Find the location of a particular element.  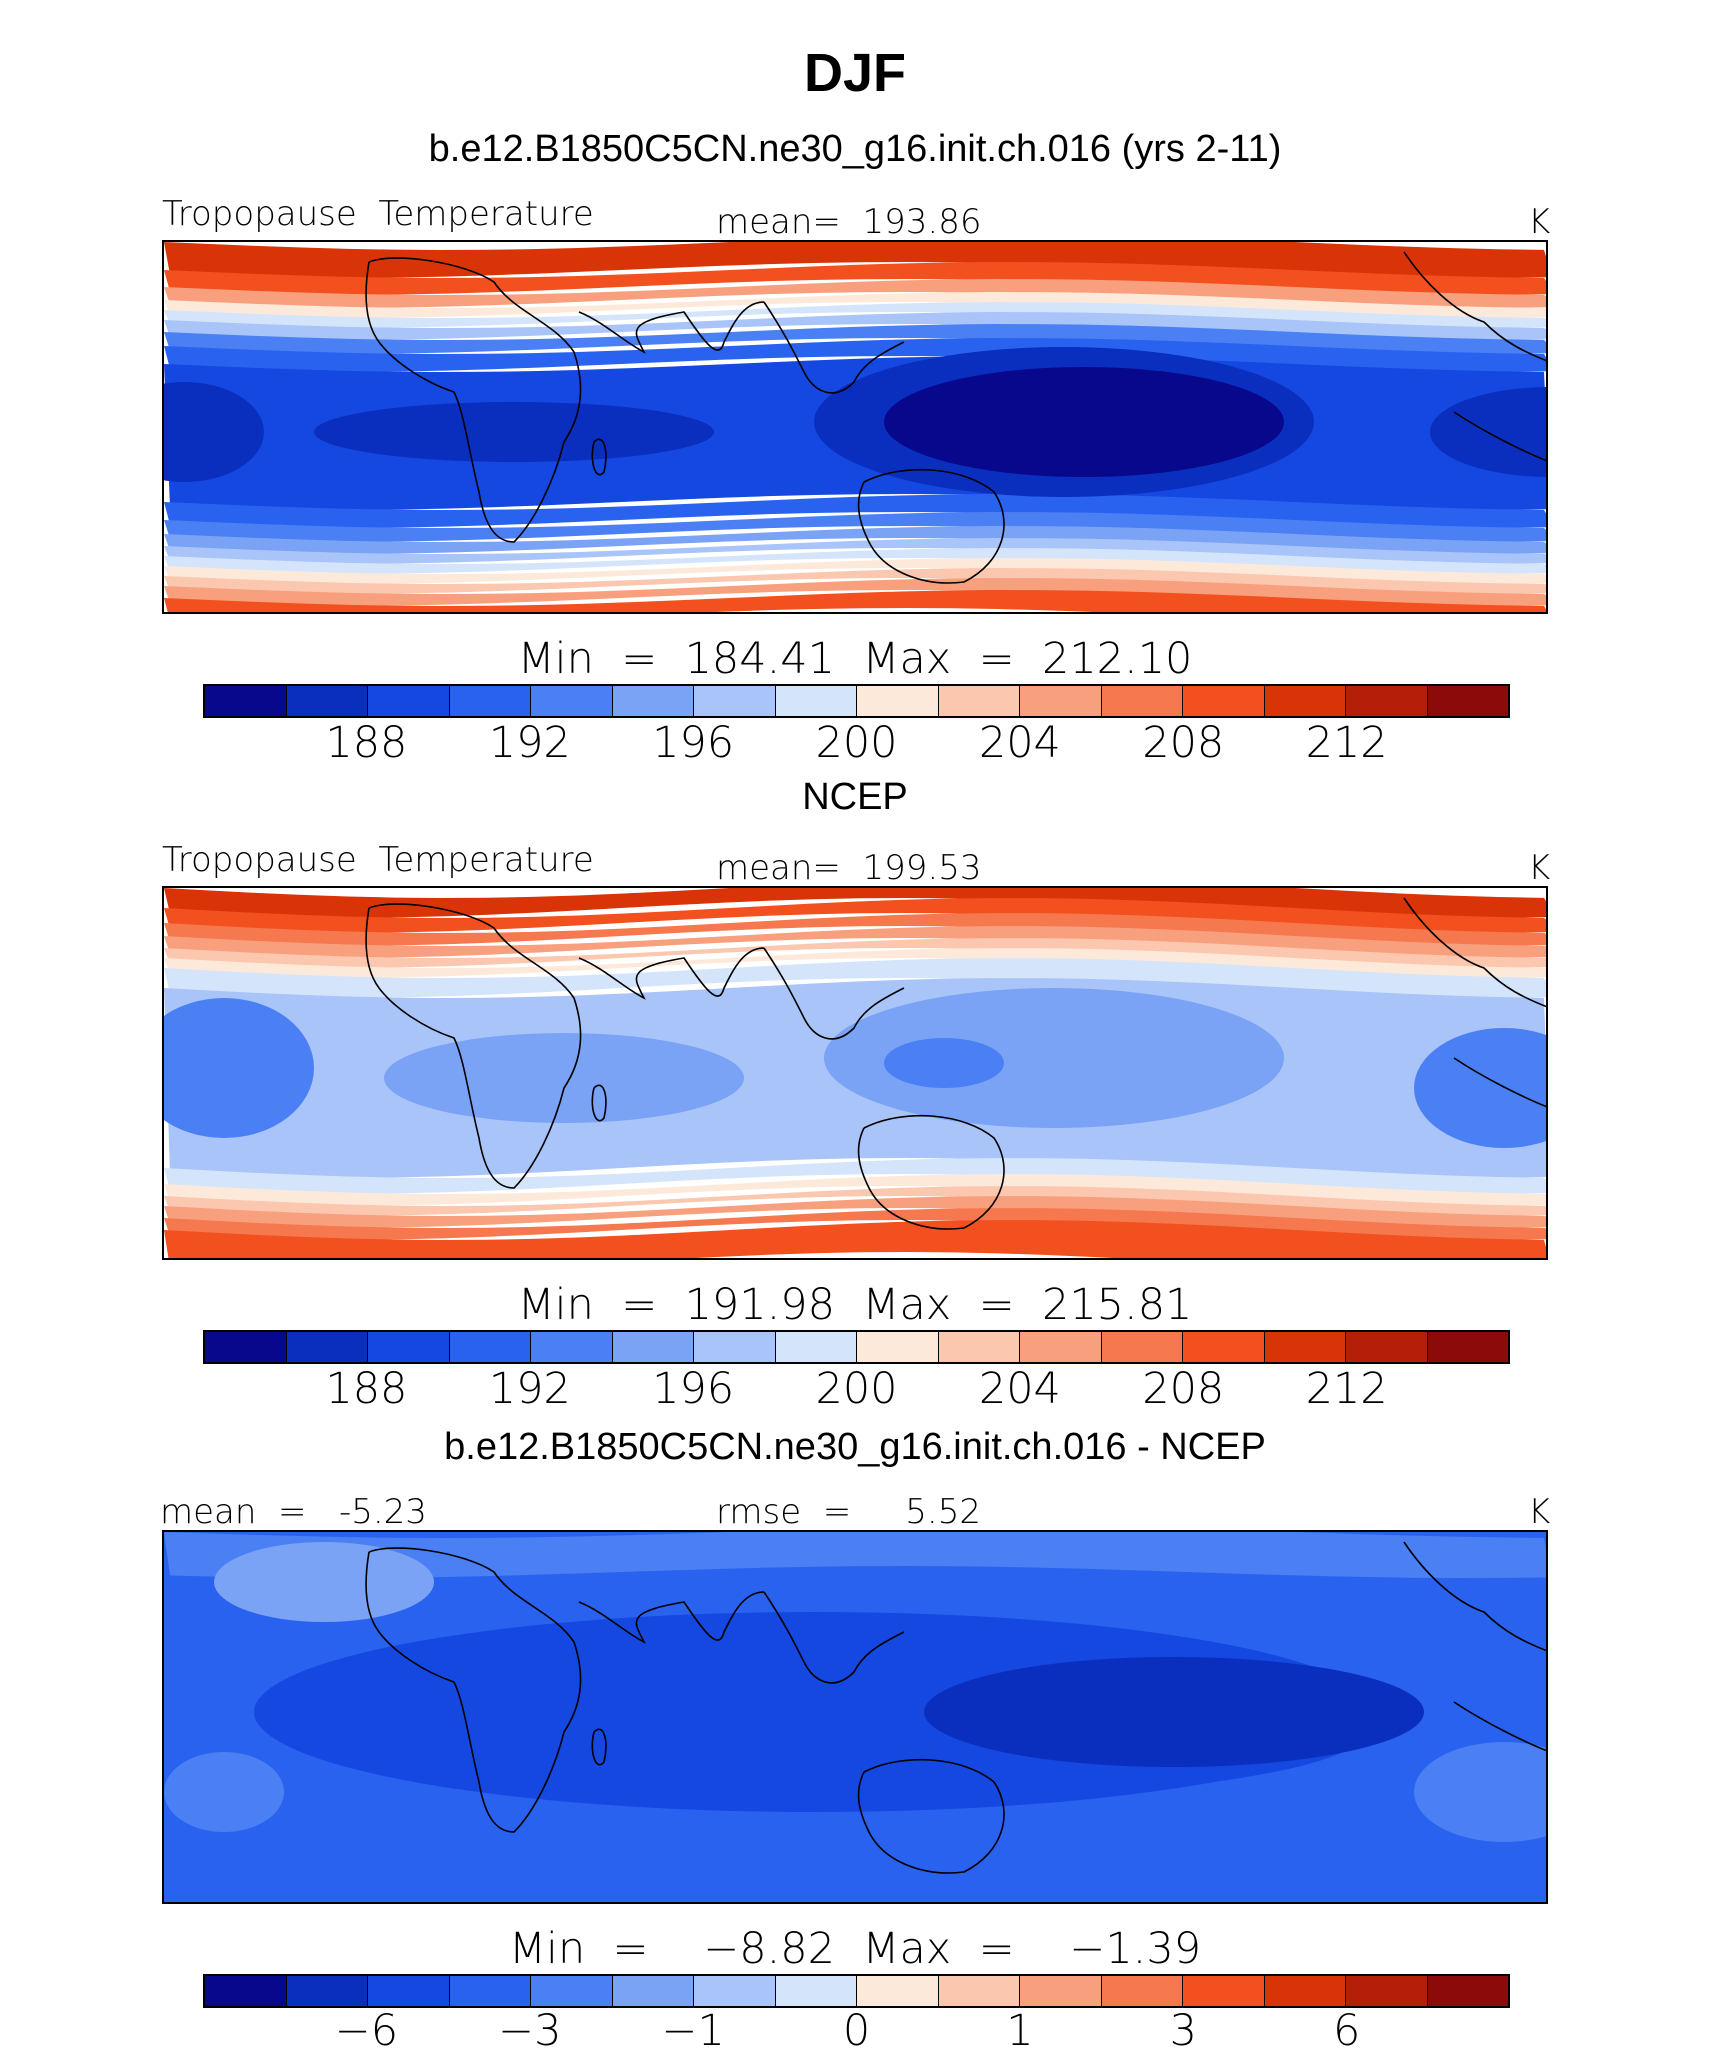

panel-3-rmse-label: rmse = 5.52 is located at coordinates (848, 1512).